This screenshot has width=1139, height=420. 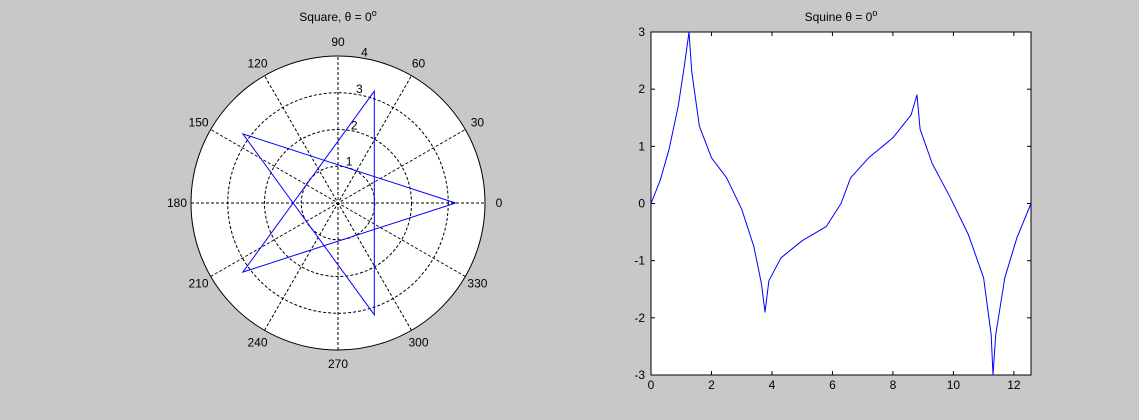 What do you see at coordinates (337, 16) in the screenshot?
I see `polar-title: Square, θ = 0o` at bounding box center [337, 16].